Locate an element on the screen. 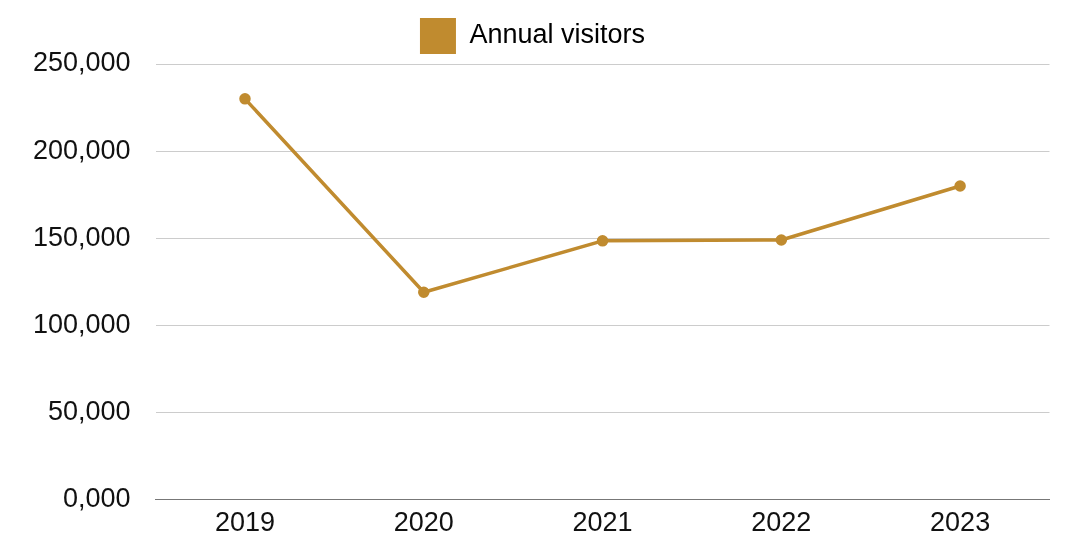  y-tick-label: 50,000 is located at coordinates (89, 410).